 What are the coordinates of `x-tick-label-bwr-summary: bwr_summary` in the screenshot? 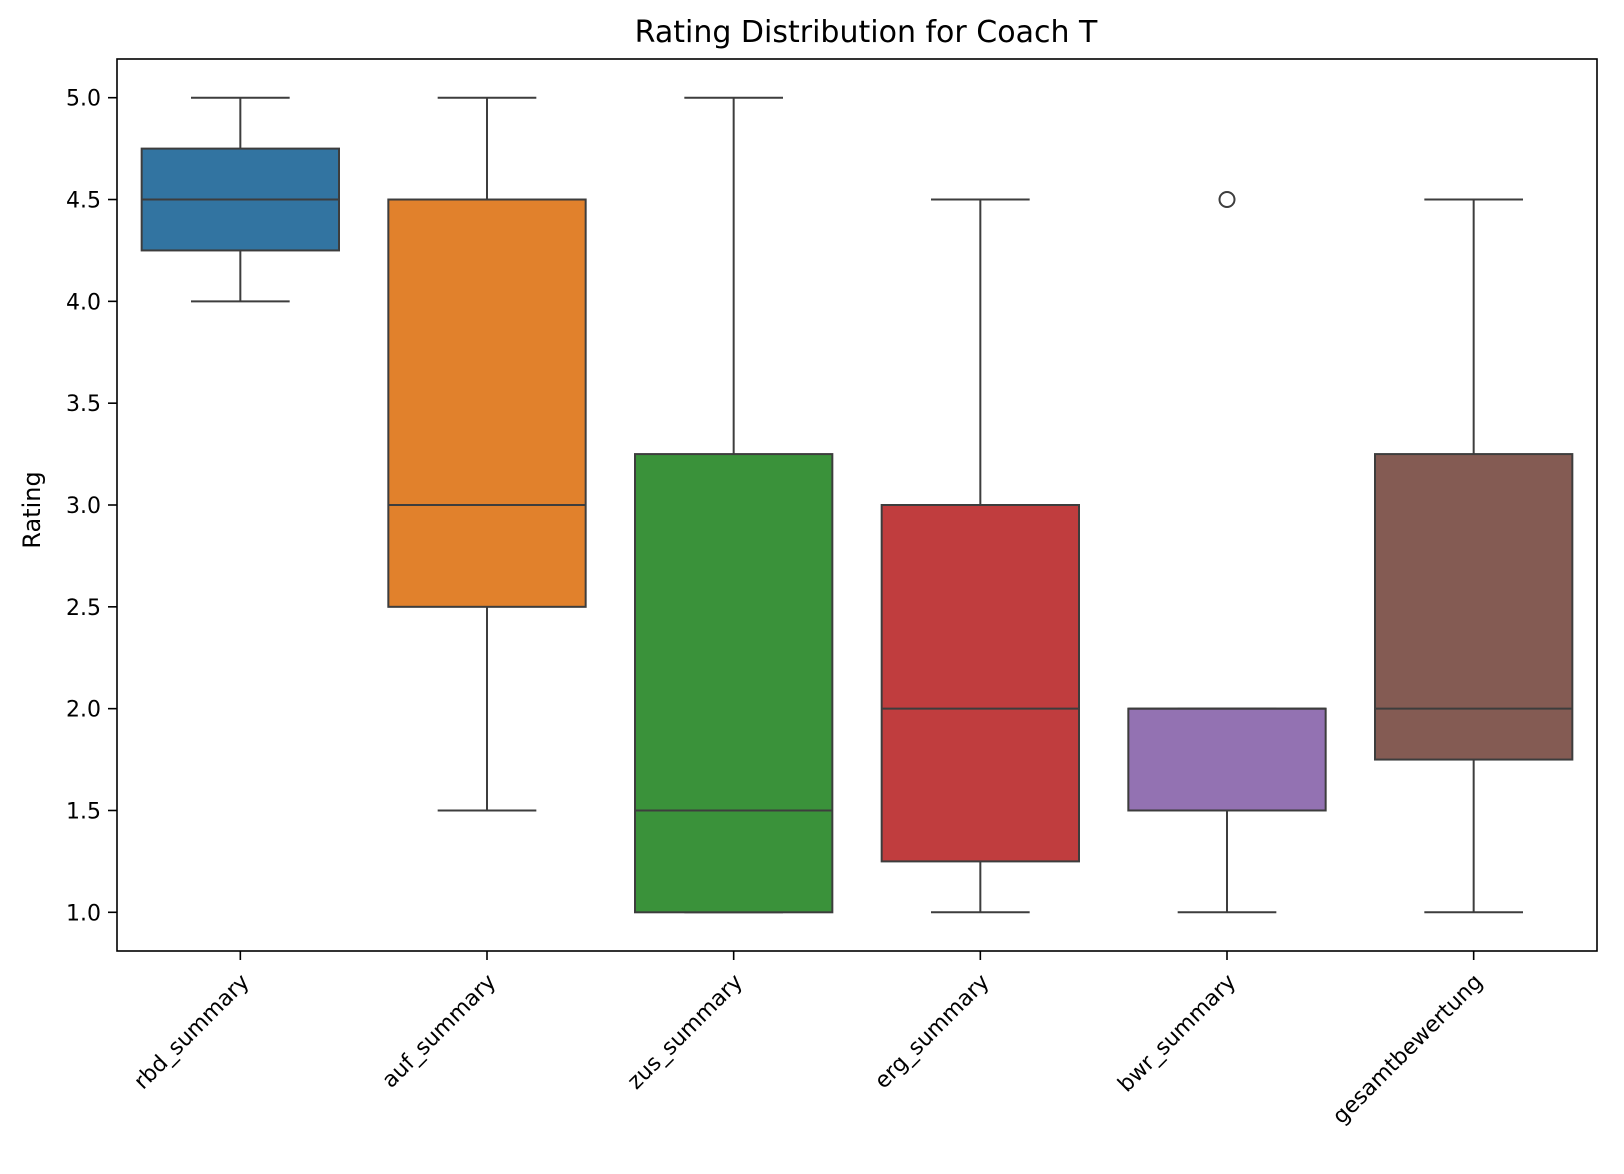 It's located at (1177, 1034).